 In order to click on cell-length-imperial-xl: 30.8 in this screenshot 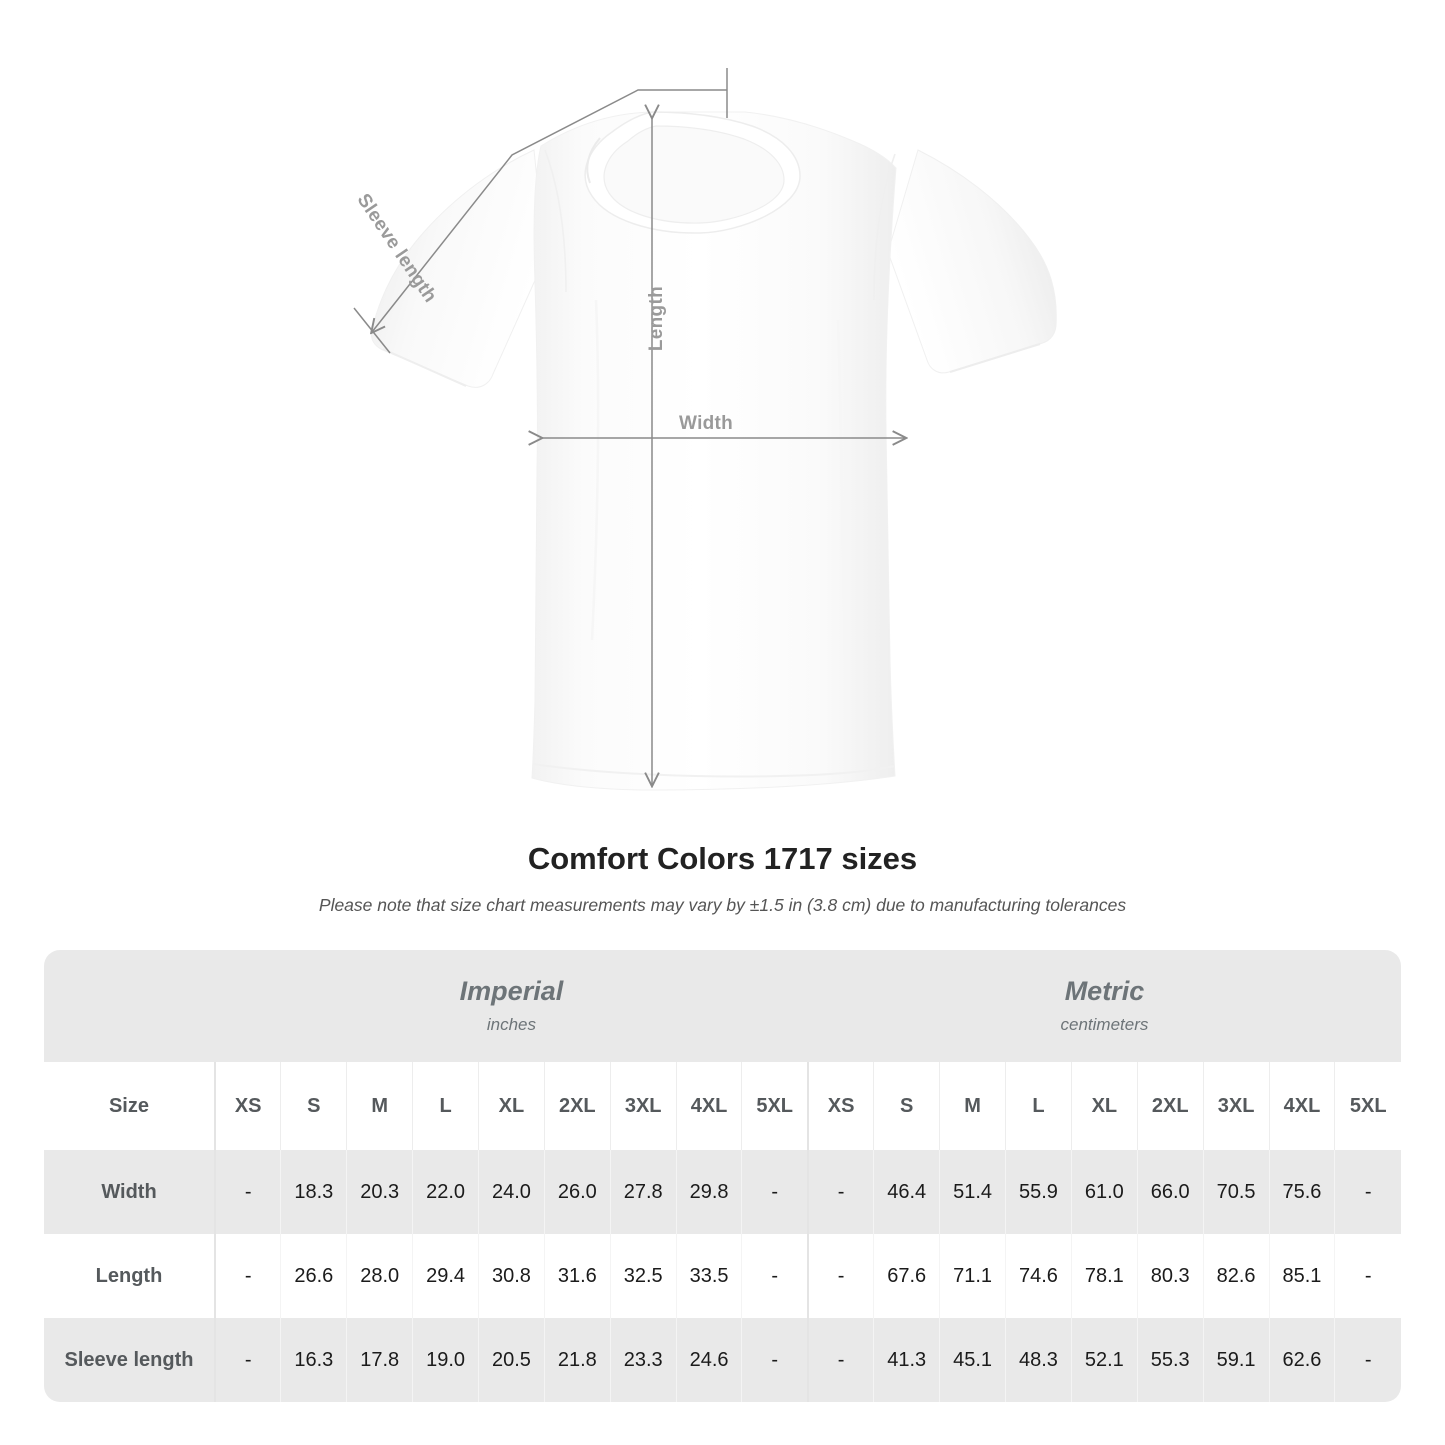, I will do `click(511, 1276)`.